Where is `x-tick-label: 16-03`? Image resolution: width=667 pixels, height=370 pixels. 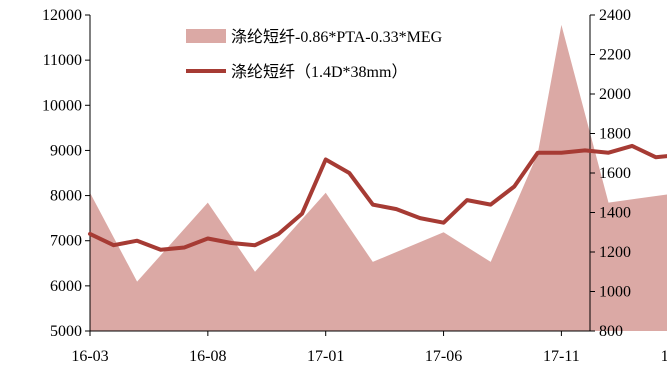 x-tick-label: 16-03 is located at coordinates (89, 356).